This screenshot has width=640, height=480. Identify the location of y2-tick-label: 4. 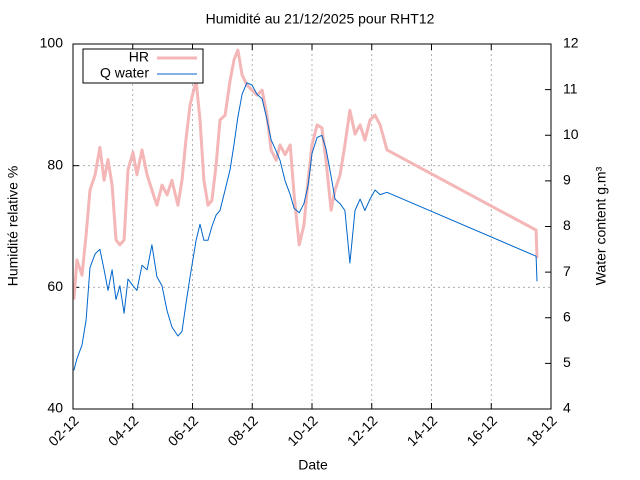
(567, 408).